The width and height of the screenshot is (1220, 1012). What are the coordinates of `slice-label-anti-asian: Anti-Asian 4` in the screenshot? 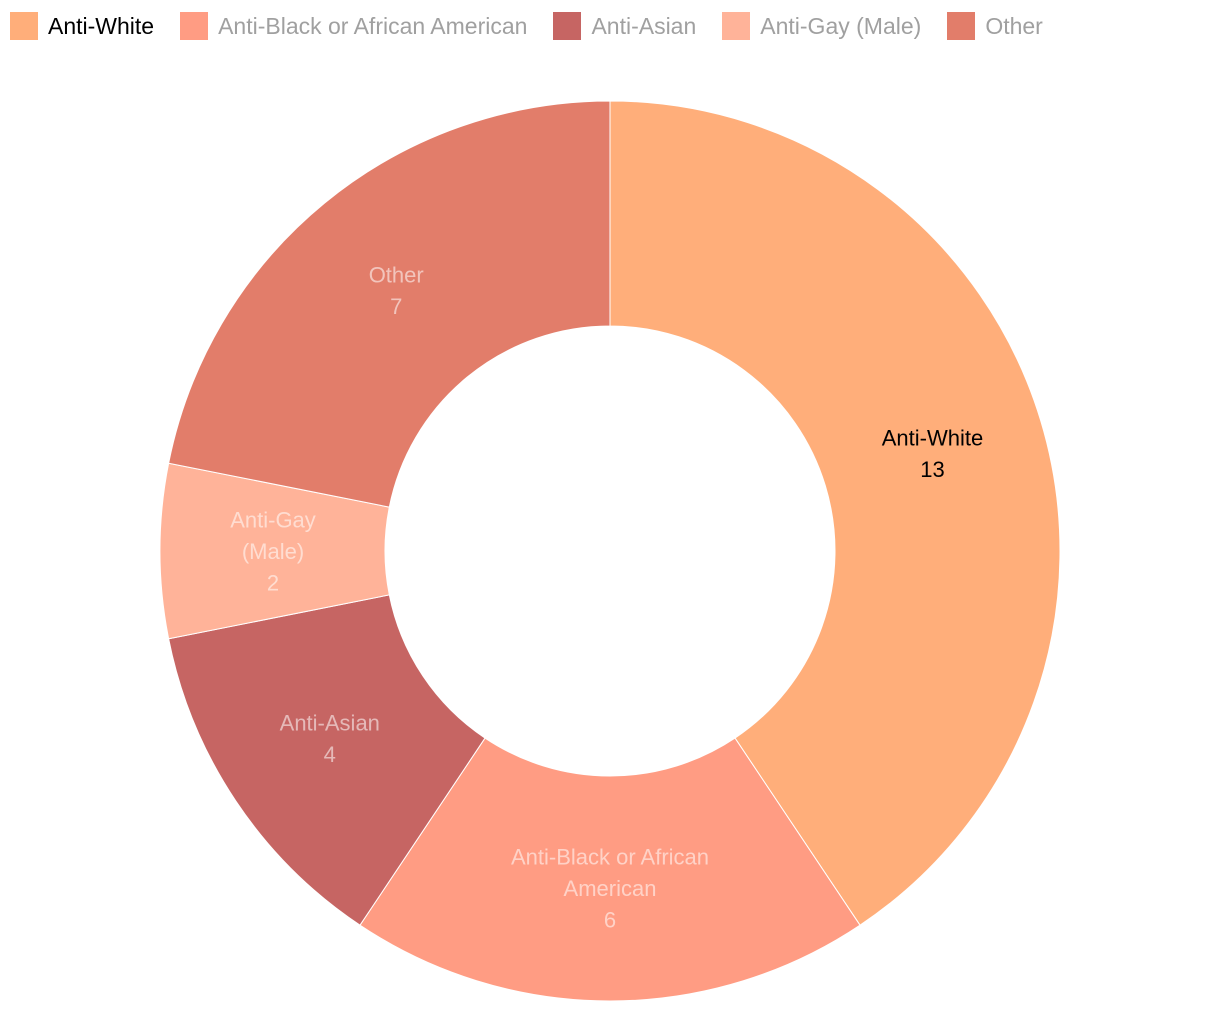 It's located at (330, 738).